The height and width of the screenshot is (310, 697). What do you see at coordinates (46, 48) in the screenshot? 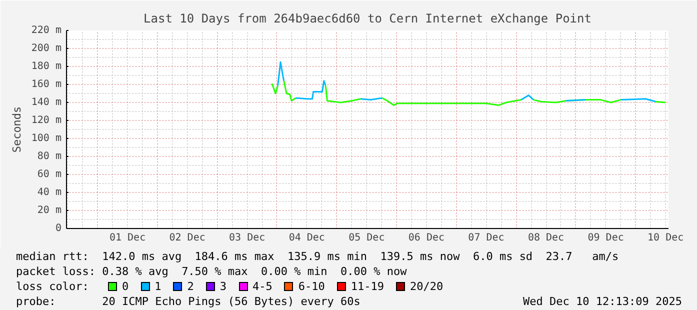
I see `y-tick-label: 200 m` at bounding box center [46, 48].